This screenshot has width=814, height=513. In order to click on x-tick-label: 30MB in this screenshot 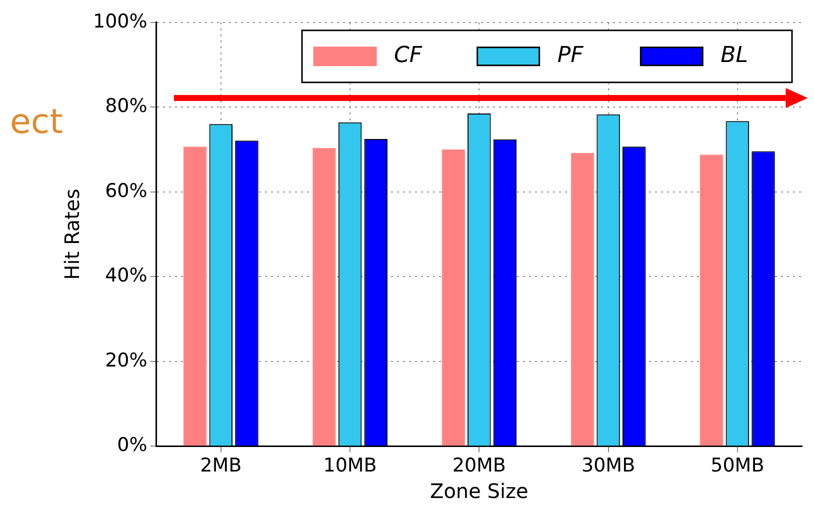, I will do `click(608, 465)`.